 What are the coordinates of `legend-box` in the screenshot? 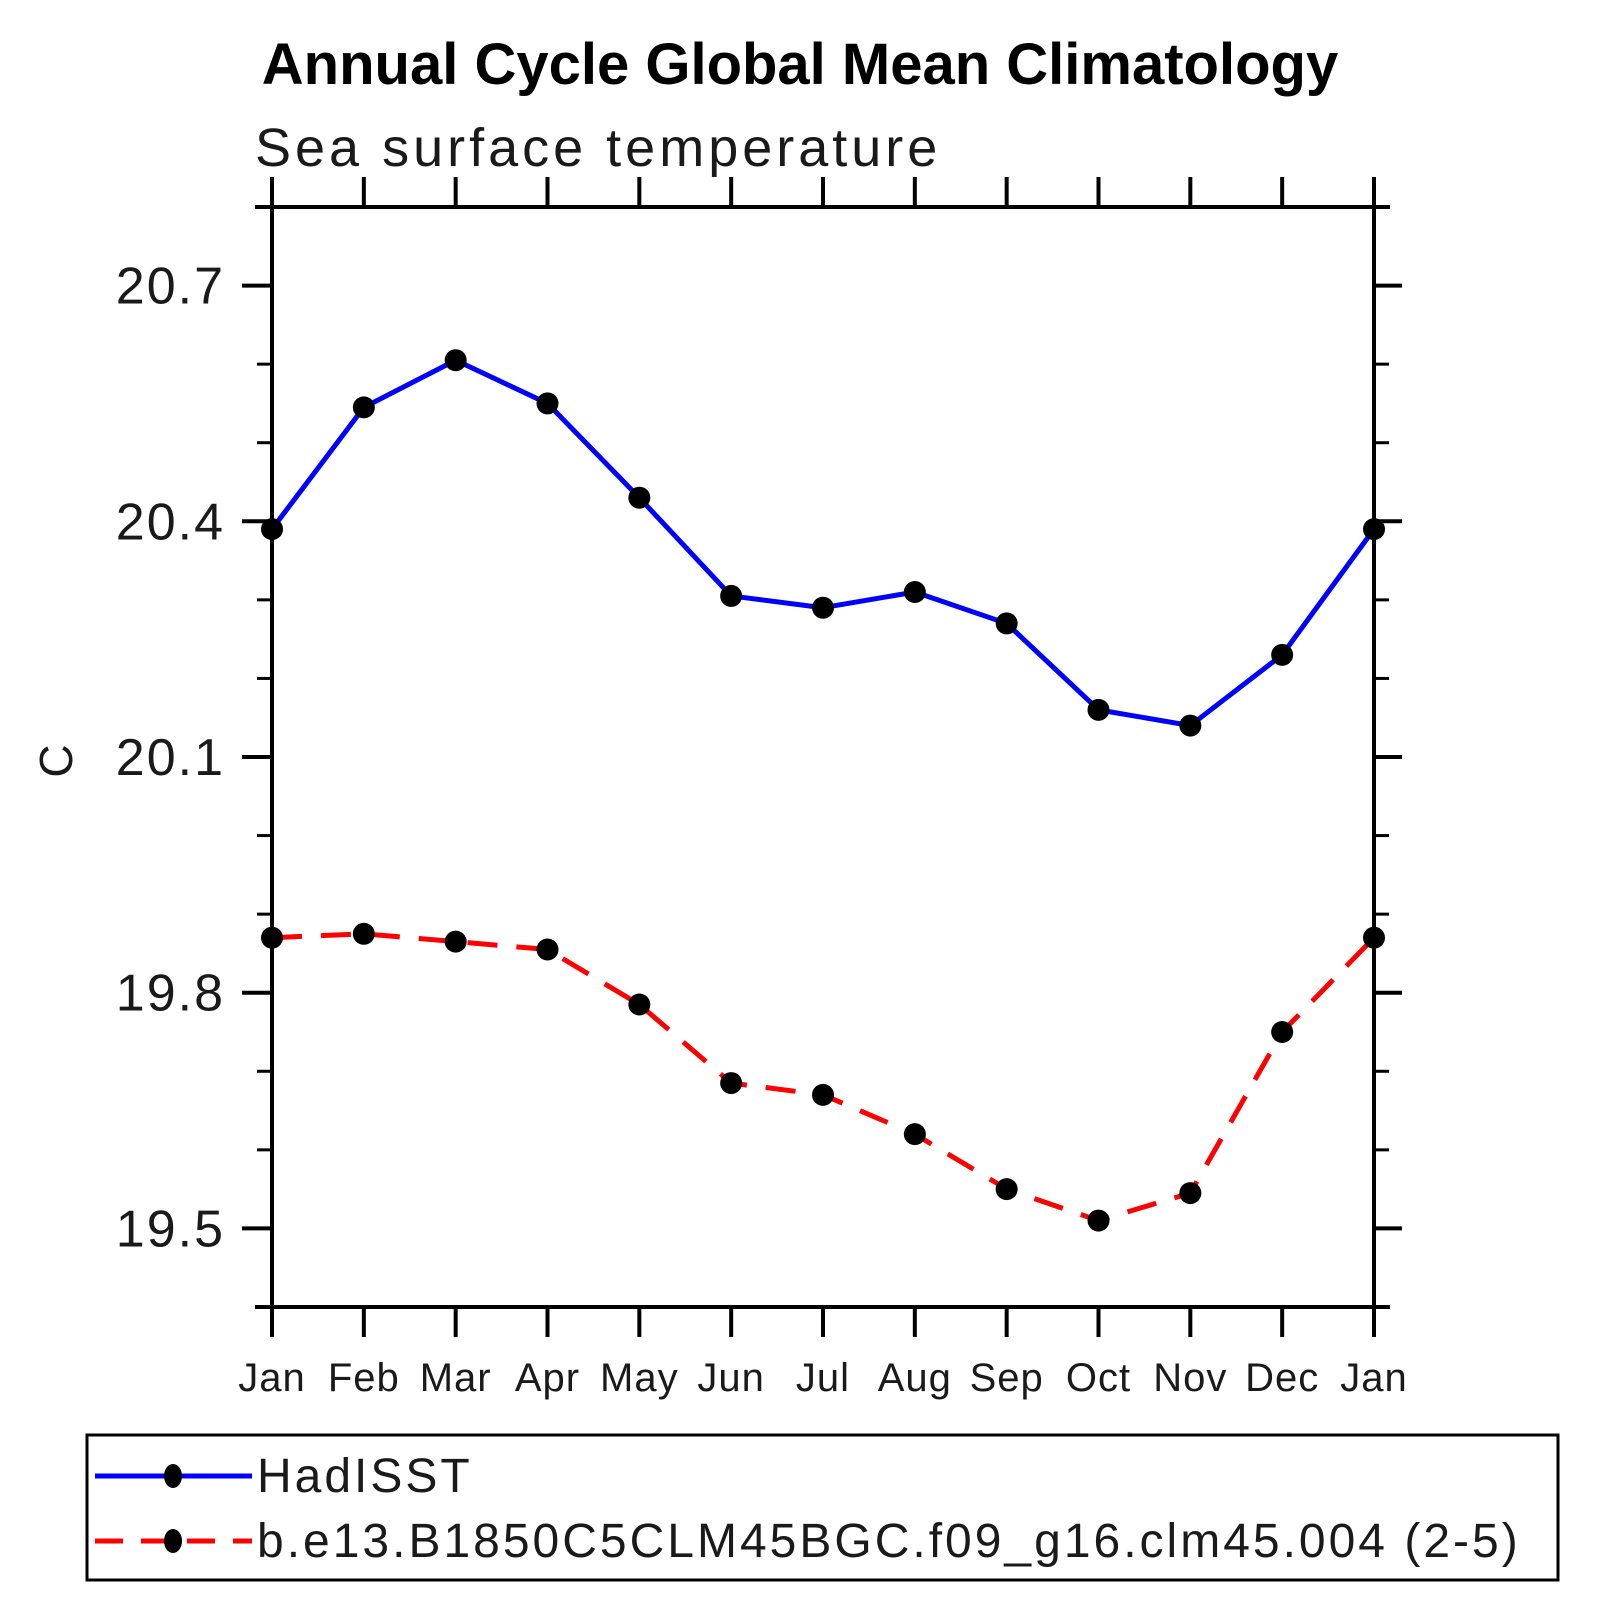 It's located at (822, 1507).